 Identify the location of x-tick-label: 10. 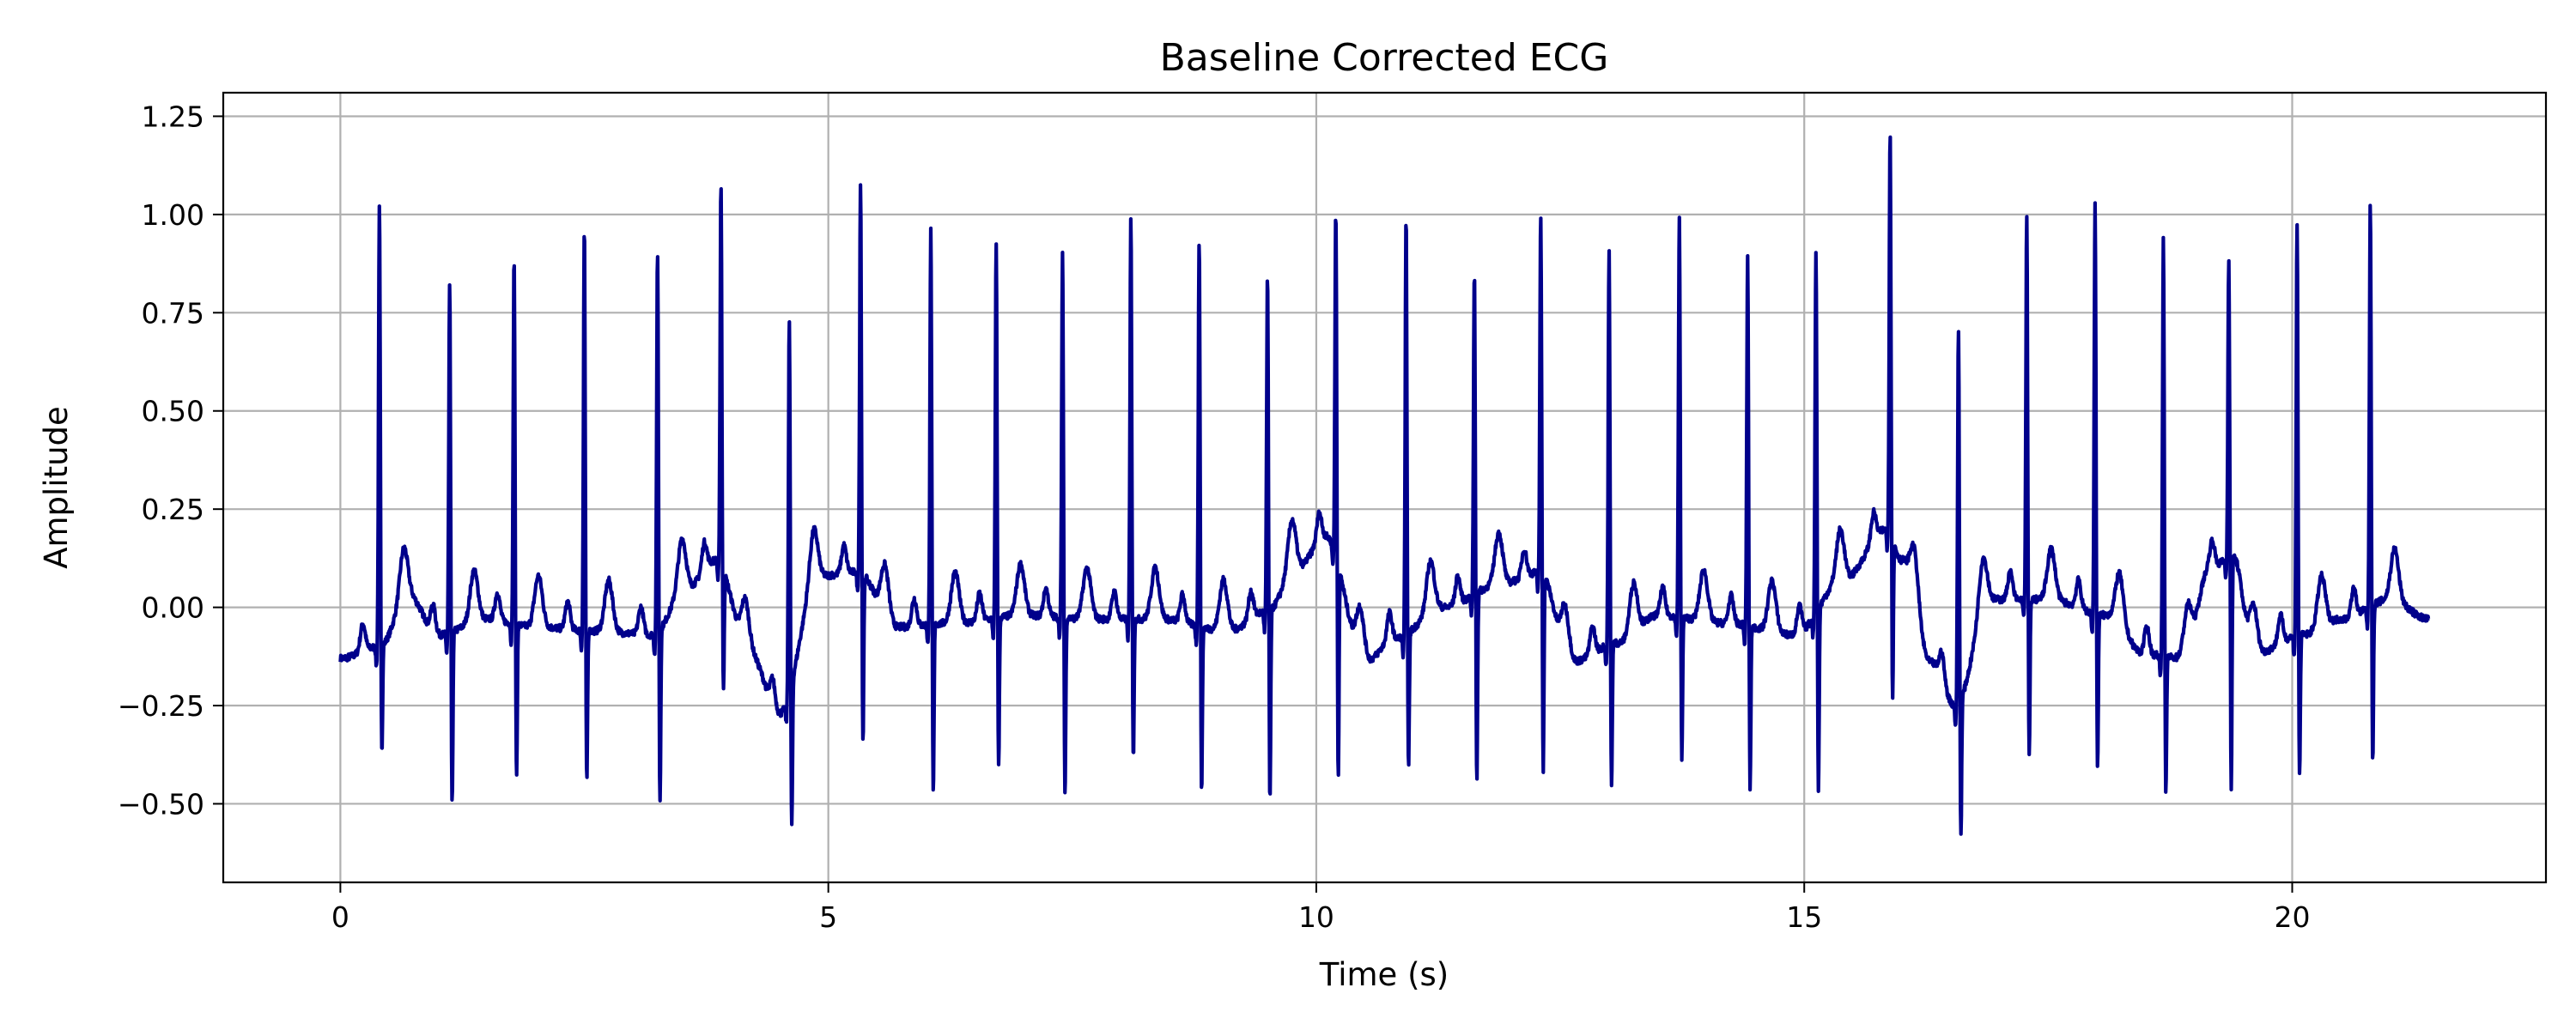
(1316, 917).